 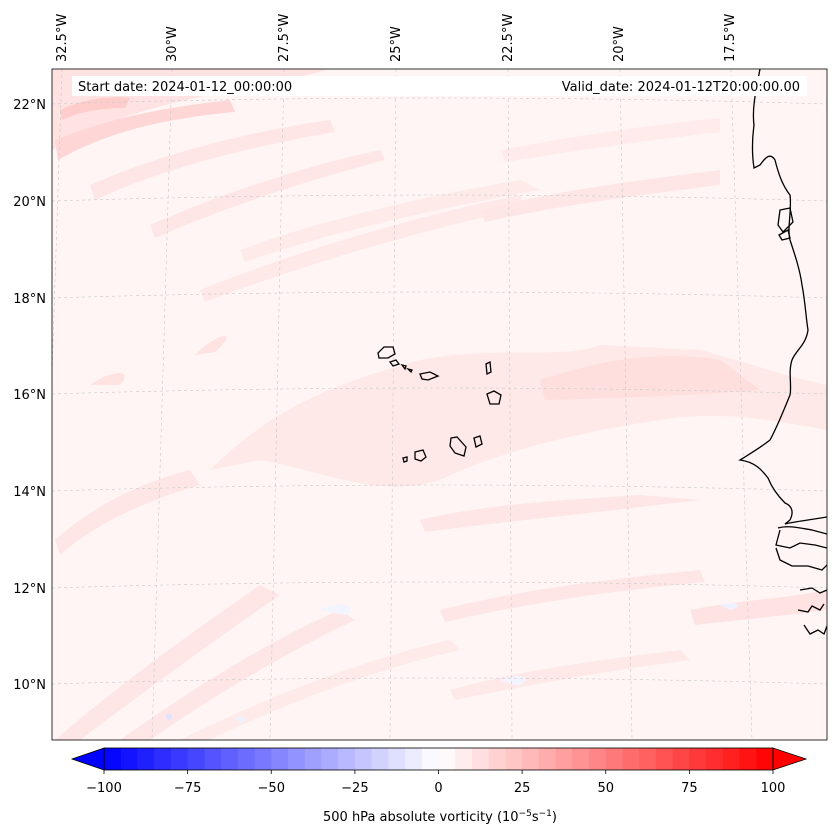 I want to click on colorbar-cells, so click(x=439, y=759).